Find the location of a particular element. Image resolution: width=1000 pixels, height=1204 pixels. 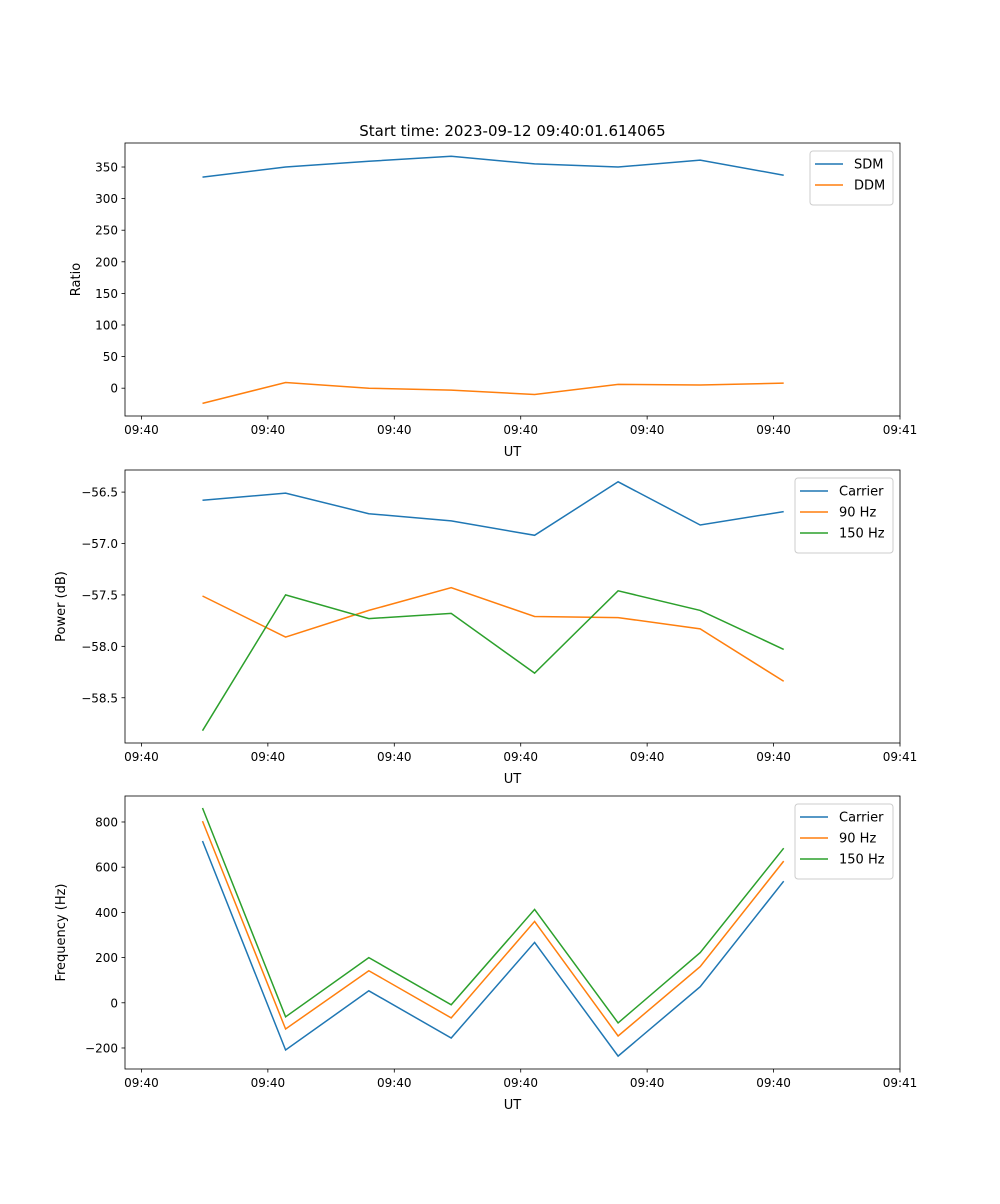

y-axis-label: Frequency (Hz) is located at coordinates (61, 932).